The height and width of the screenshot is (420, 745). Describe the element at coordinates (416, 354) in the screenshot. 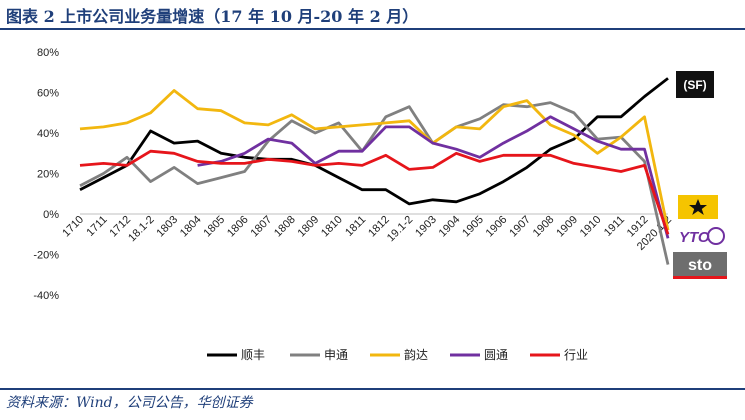

I see `legend-label: 韵达` at that location.